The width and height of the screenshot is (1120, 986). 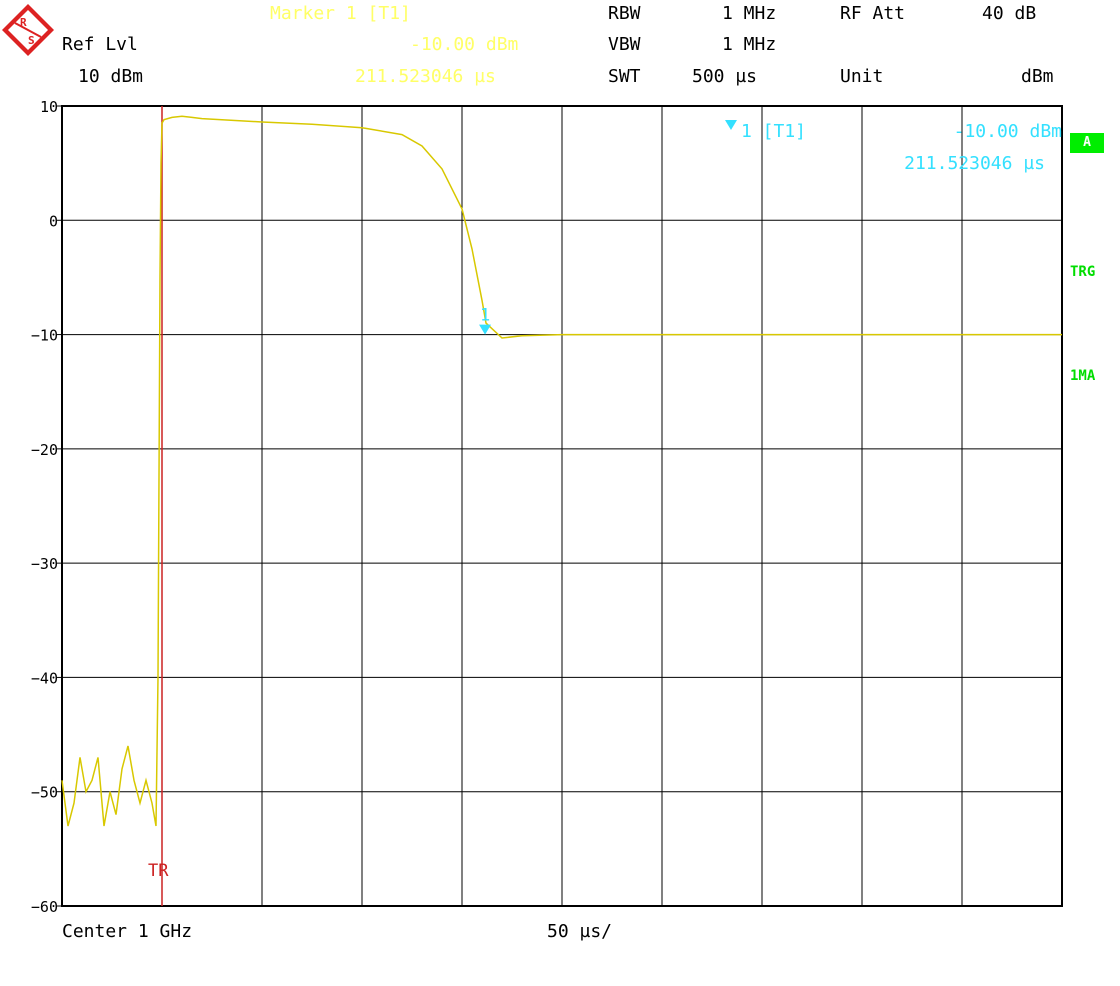 I want to click on y-tick-label: −60, so click(x=44, y=907).